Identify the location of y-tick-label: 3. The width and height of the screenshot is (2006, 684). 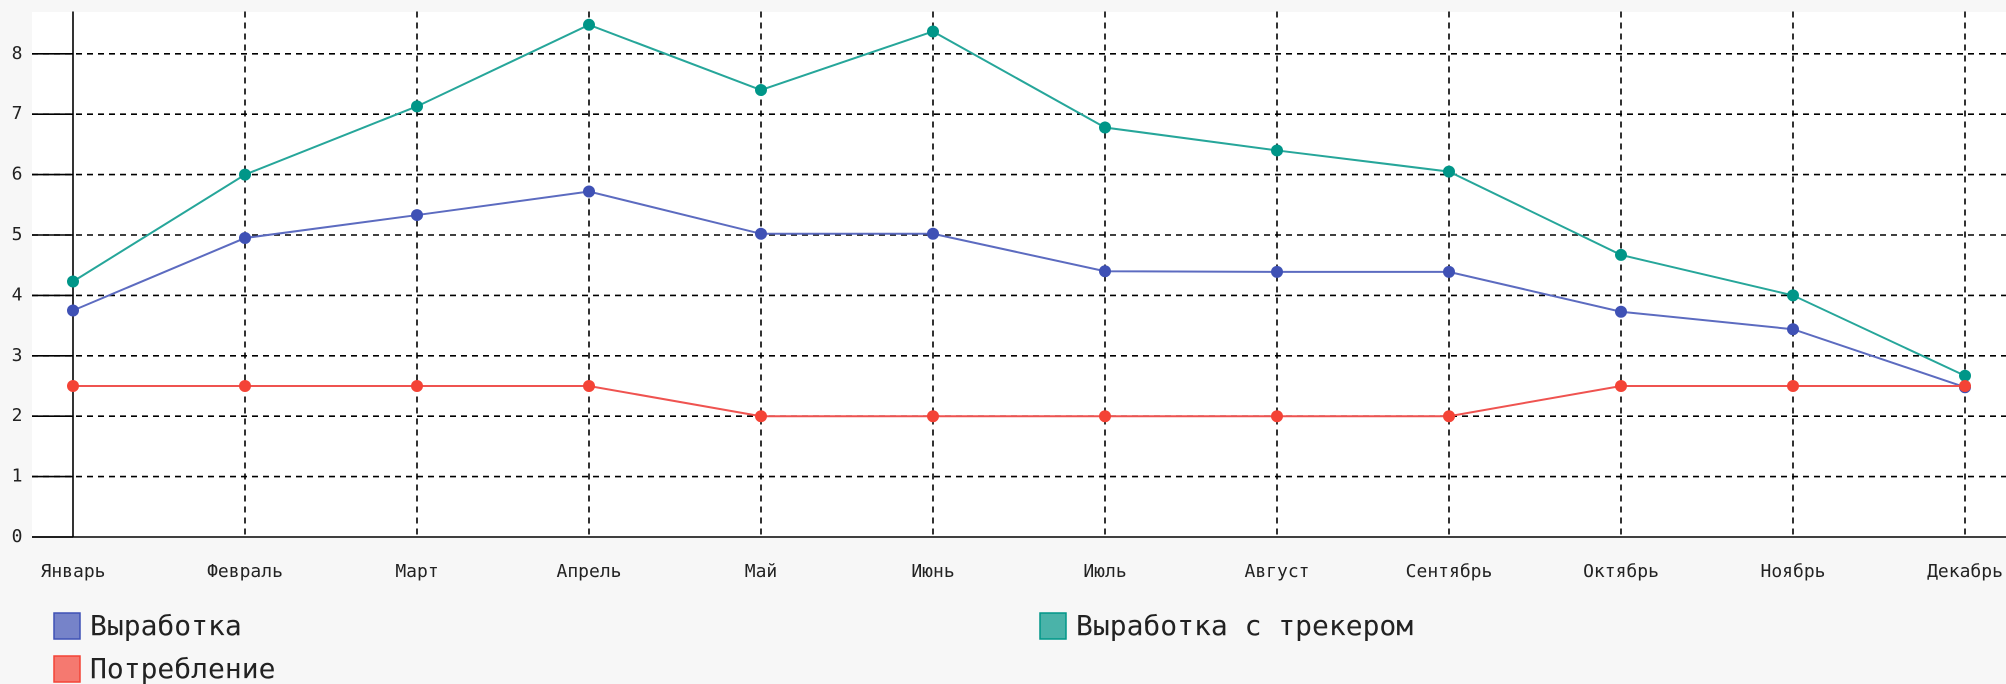
(17, 355).